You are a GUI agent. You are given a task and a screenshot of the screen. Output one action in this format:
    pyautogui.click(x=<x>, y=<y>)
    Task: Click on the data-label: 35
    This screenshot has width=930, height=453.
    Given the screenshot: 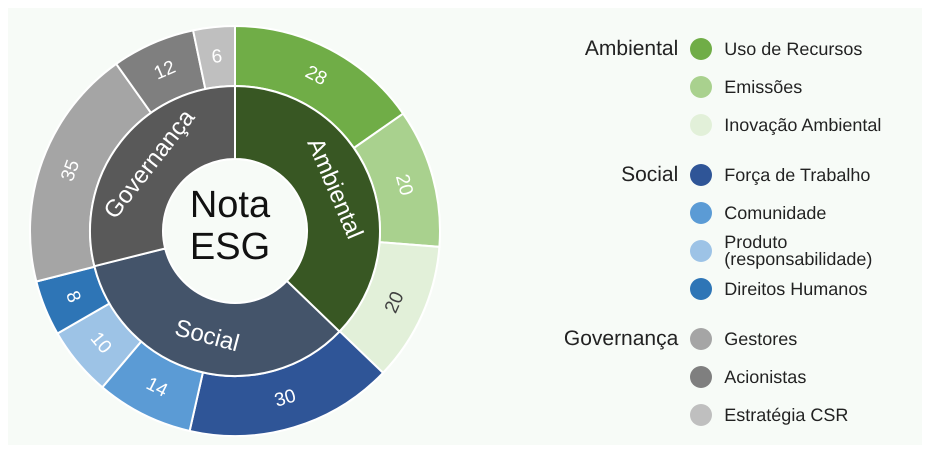 What is the action you would take?
    pyautogui.click(x=70, y=170)
    